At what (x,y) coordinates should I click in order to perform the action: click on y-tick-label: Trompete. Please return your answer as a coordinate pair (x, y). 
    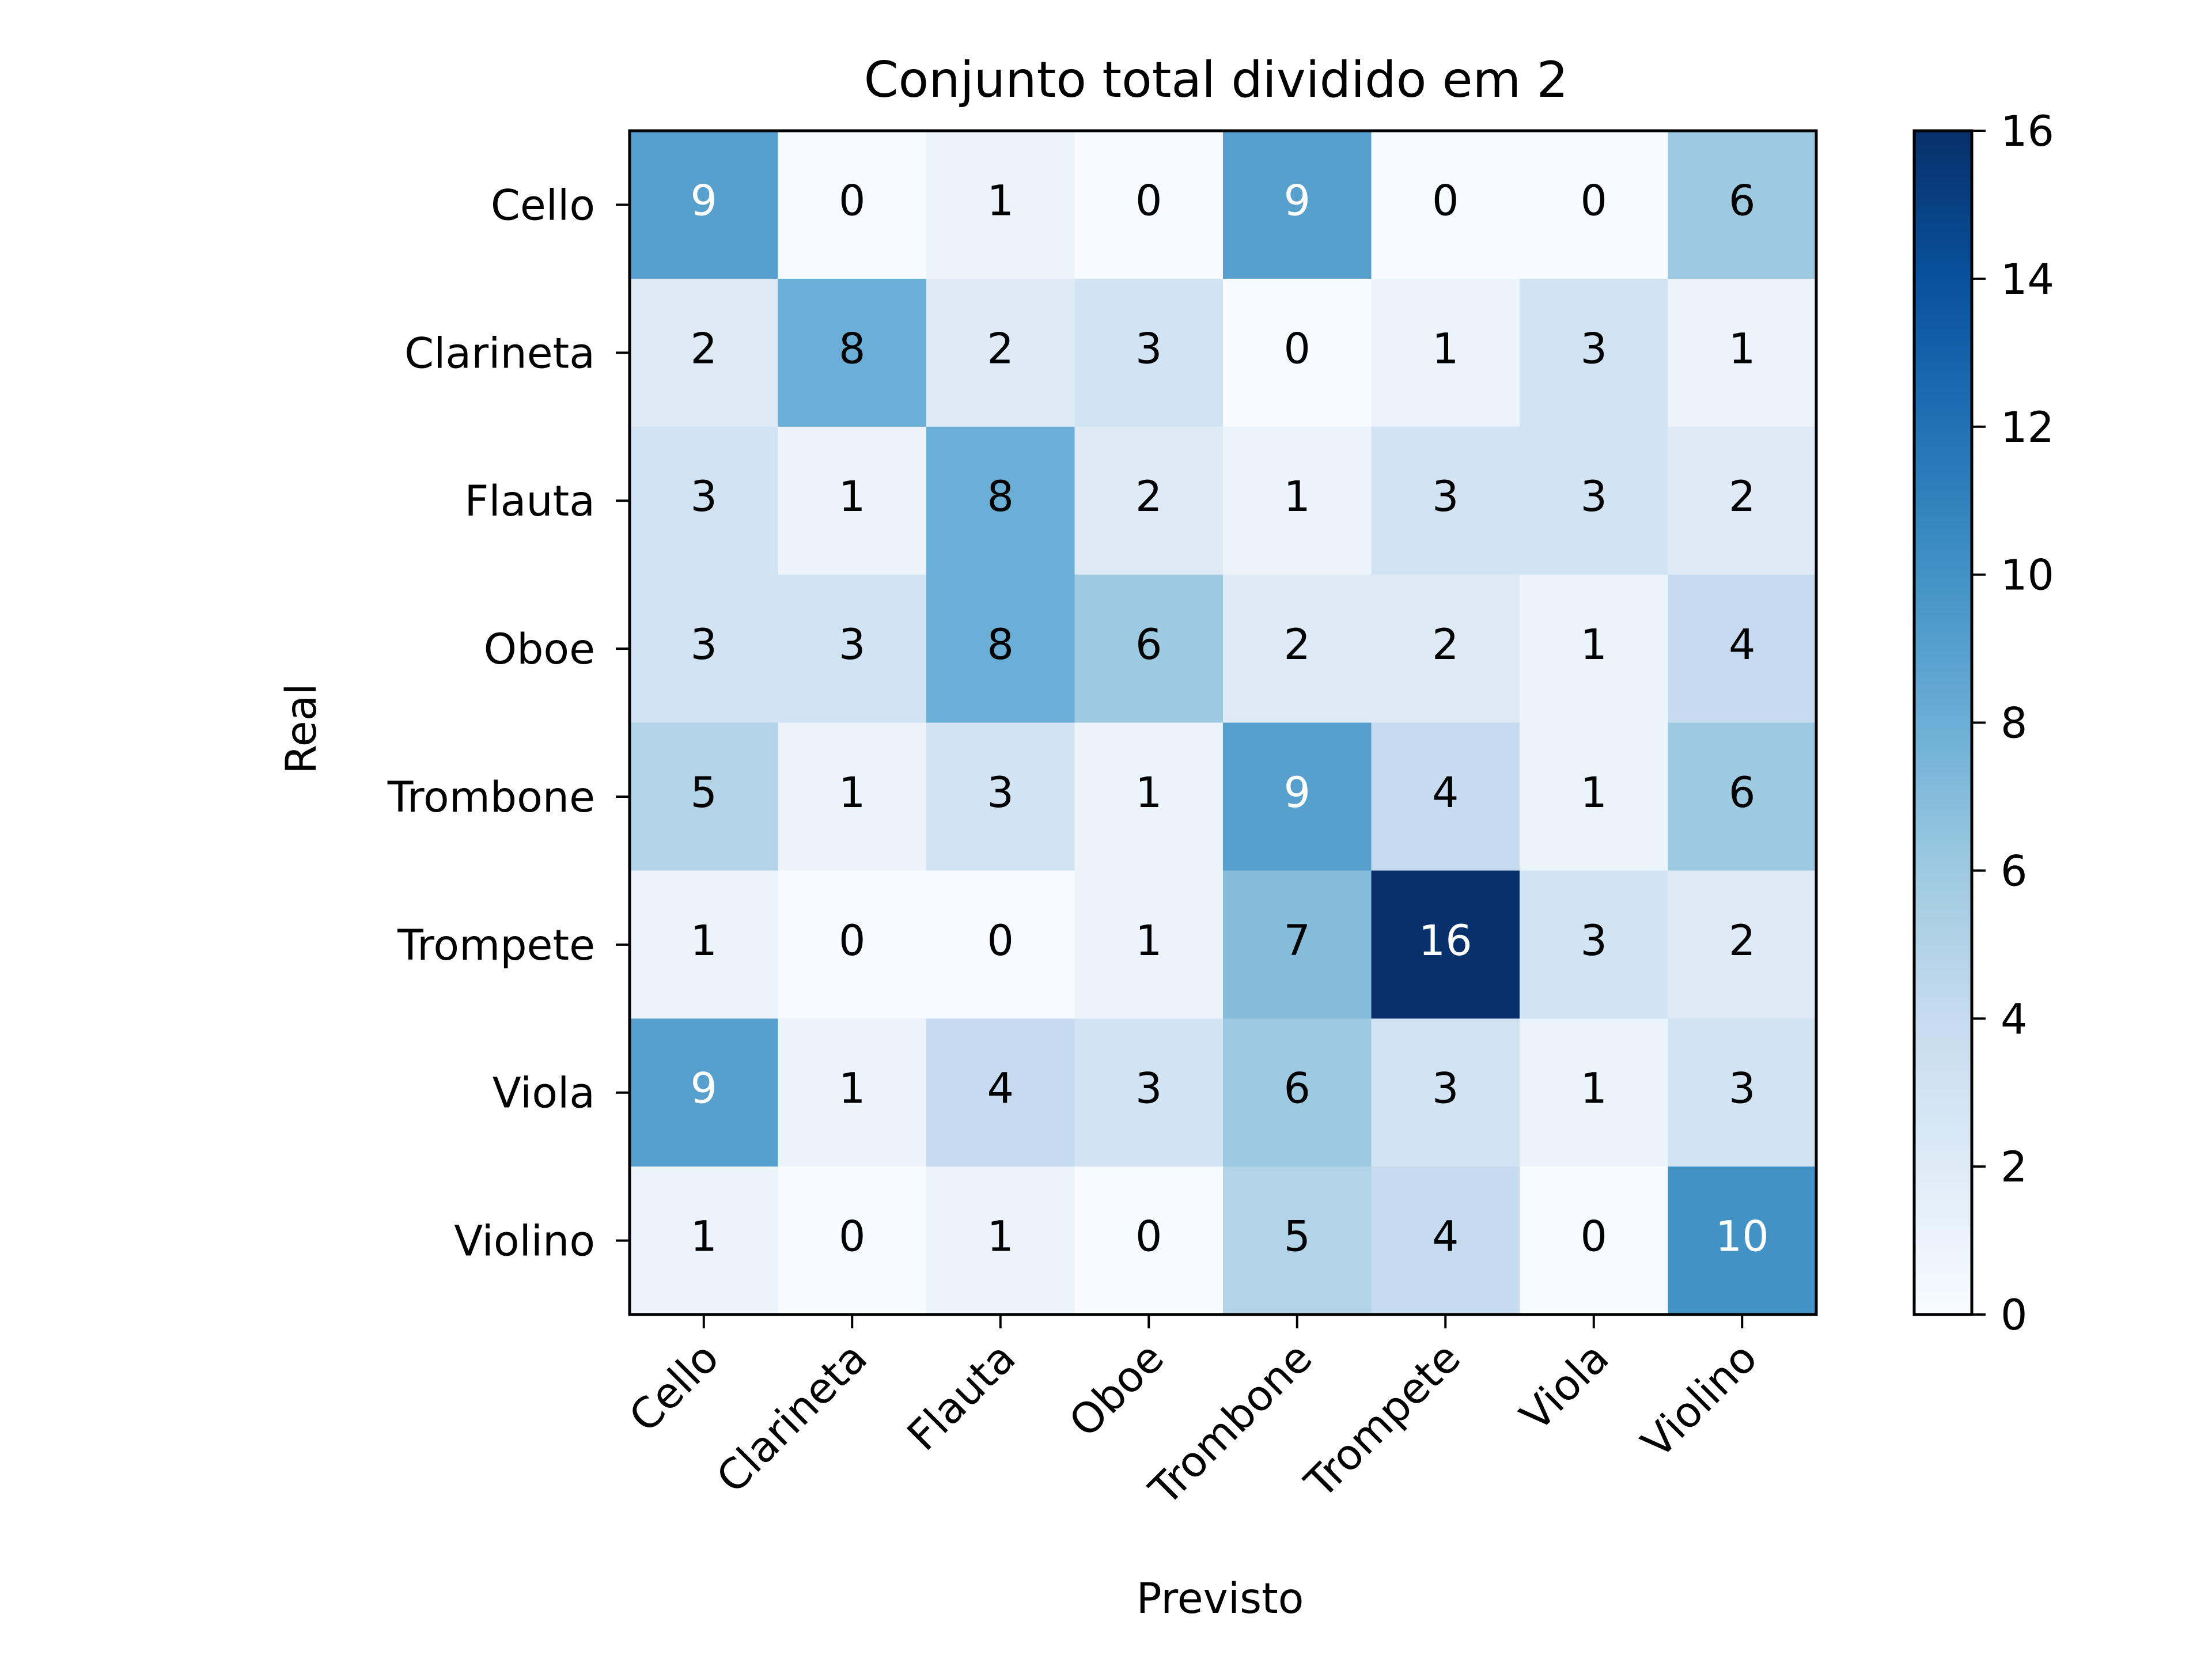
    Looking at the image, I should click on (496, 945).